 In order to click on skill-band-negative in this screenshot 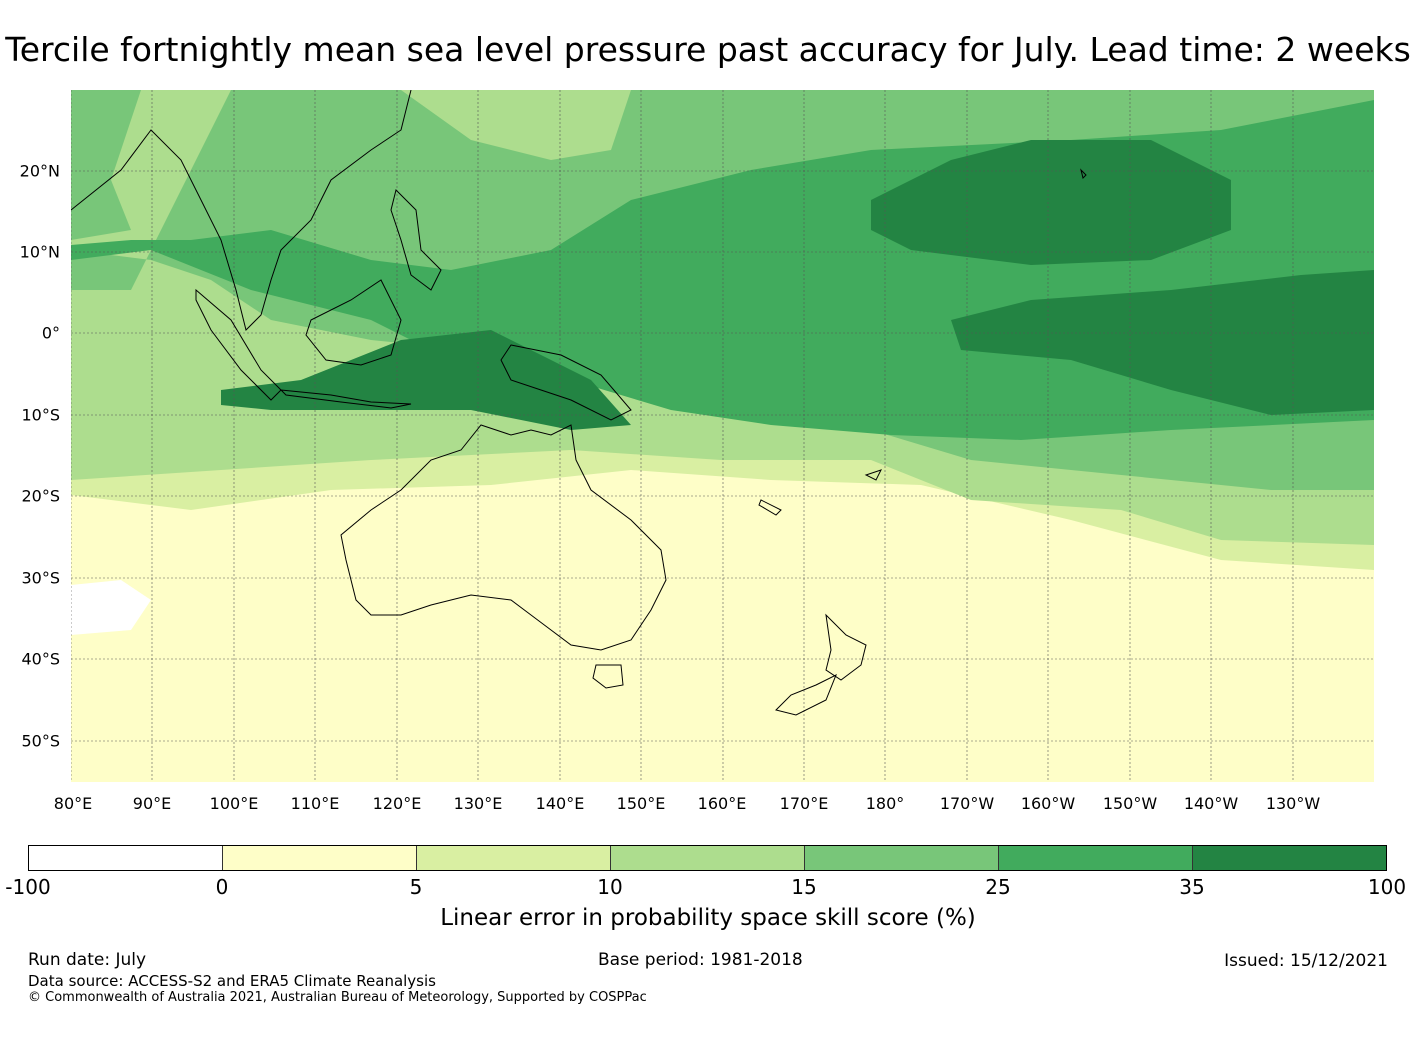, I will do `click(111, 607)`.